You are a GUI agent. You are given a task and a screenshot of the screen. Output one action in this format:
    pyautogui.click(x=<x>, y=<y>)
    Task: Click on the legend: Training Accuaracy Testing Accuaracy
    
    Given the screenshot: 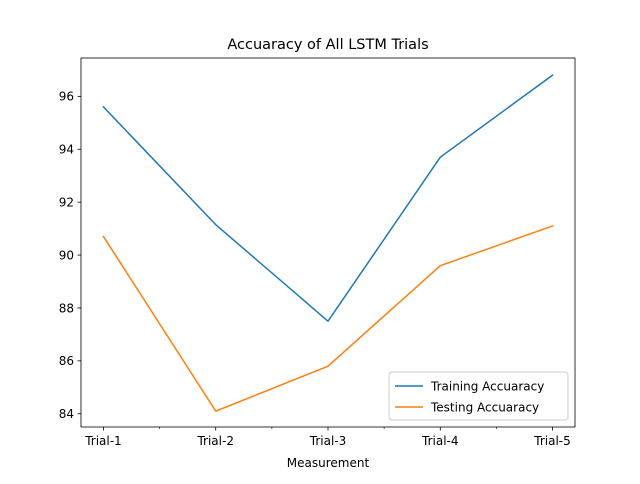 What is the action you would take?
    pyautogui.click(x=478, y=396)
    